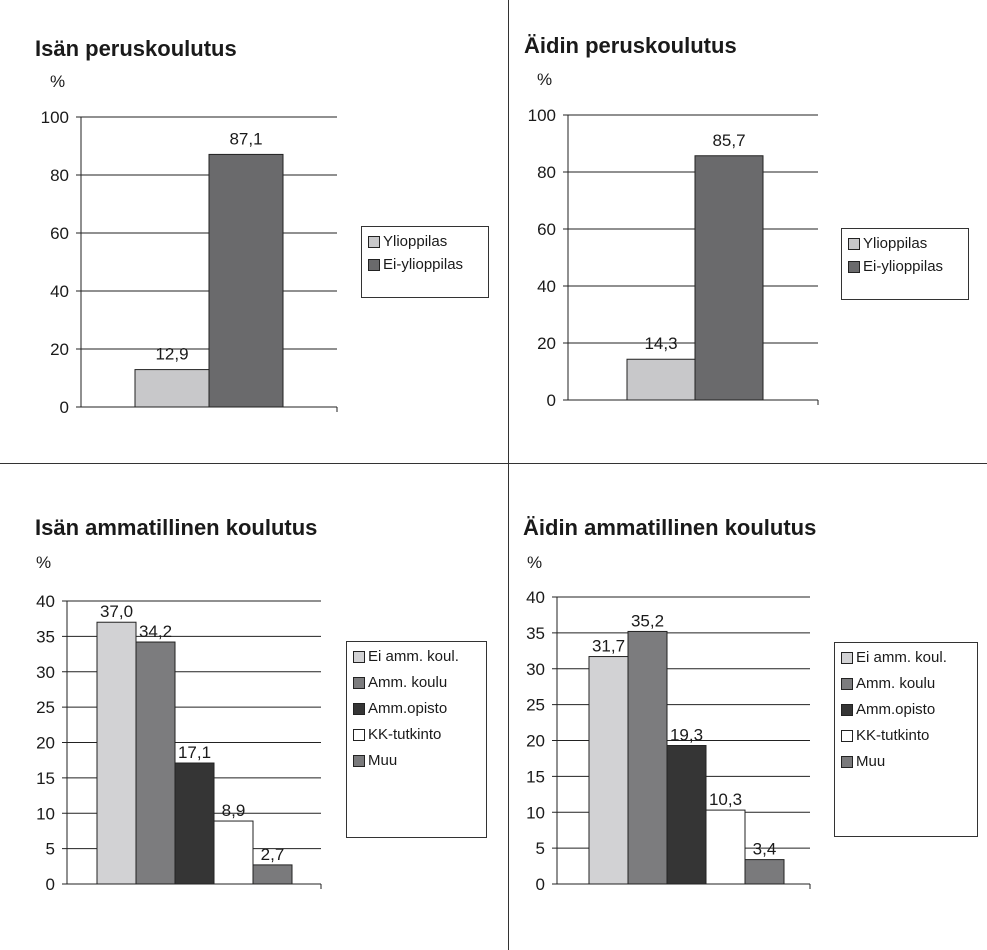  Describe the element at coordinates (725, 799) in the screenshot. I see `data-label: 10,3` at that location.